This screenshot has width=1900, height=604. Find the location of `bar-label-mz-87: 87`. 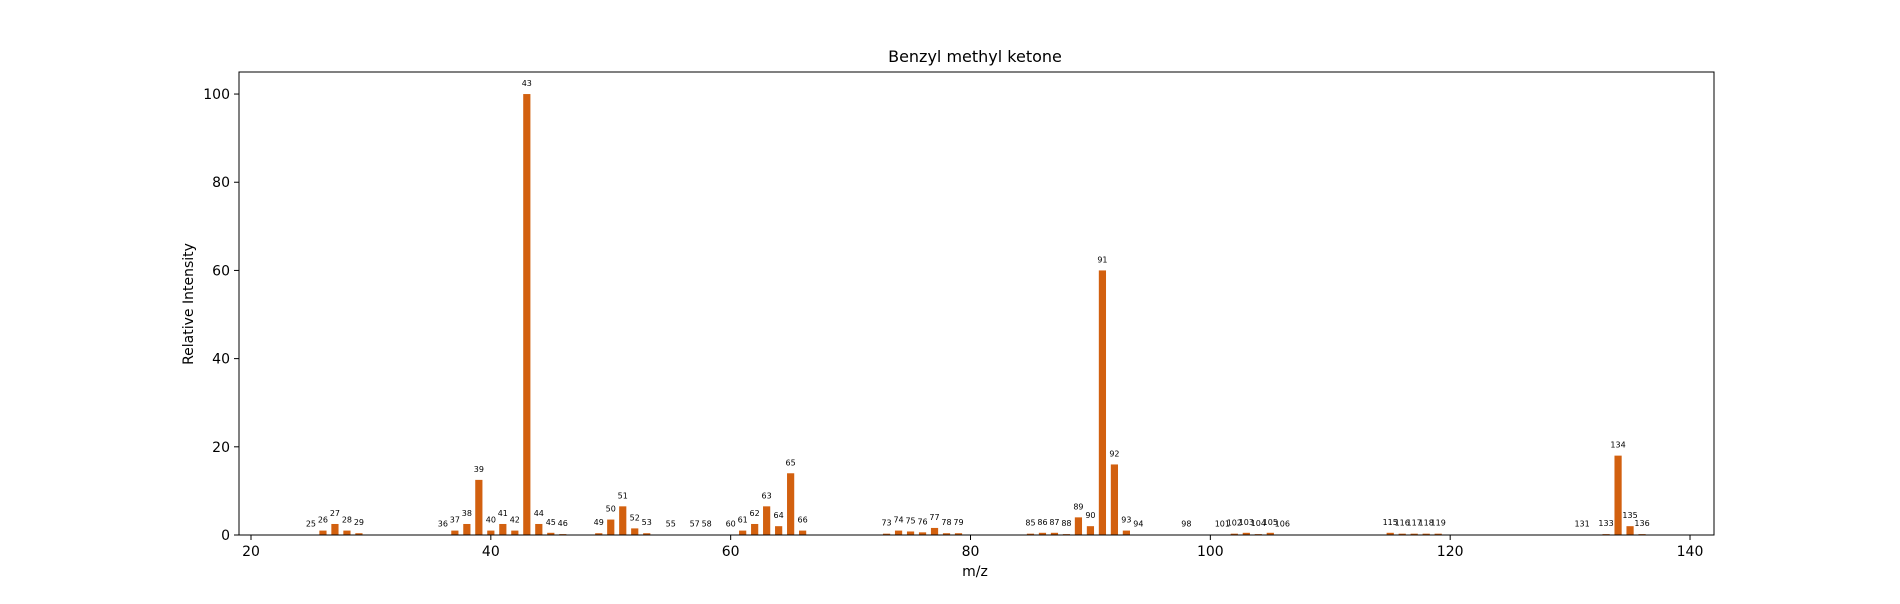

bar-label-mz-87: 87 is located at coordinates (1054, 522).